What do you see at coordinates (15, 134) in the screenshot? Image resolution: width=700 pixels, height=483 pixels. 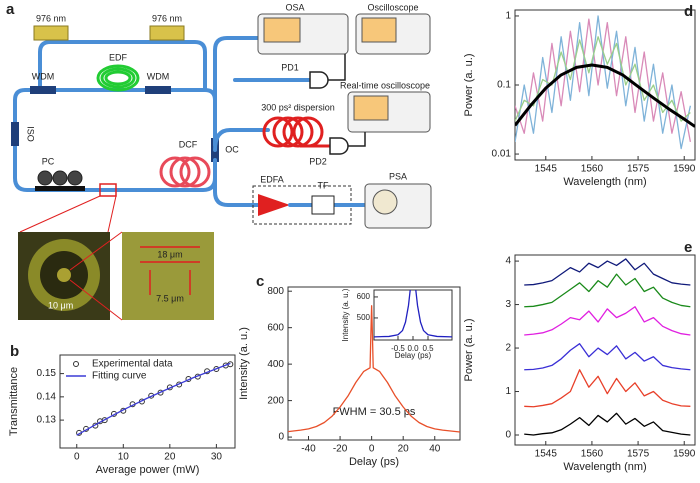 I see `isolator` at bounding box center [15, 134].